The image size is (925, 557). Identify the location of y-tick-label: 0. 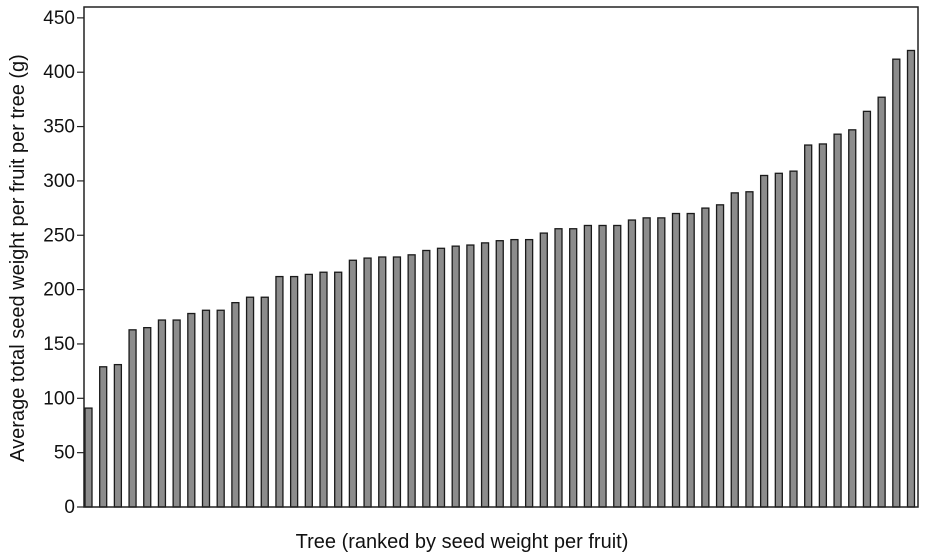
(69, 507).